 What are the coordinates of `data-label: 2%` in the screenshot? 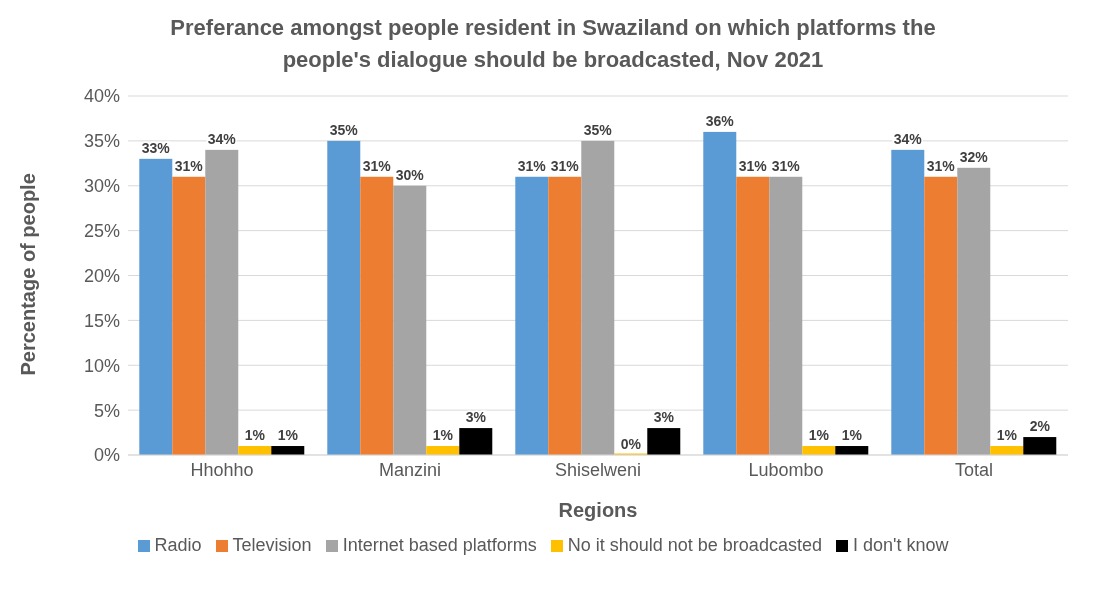 It's located at (1040, 426).